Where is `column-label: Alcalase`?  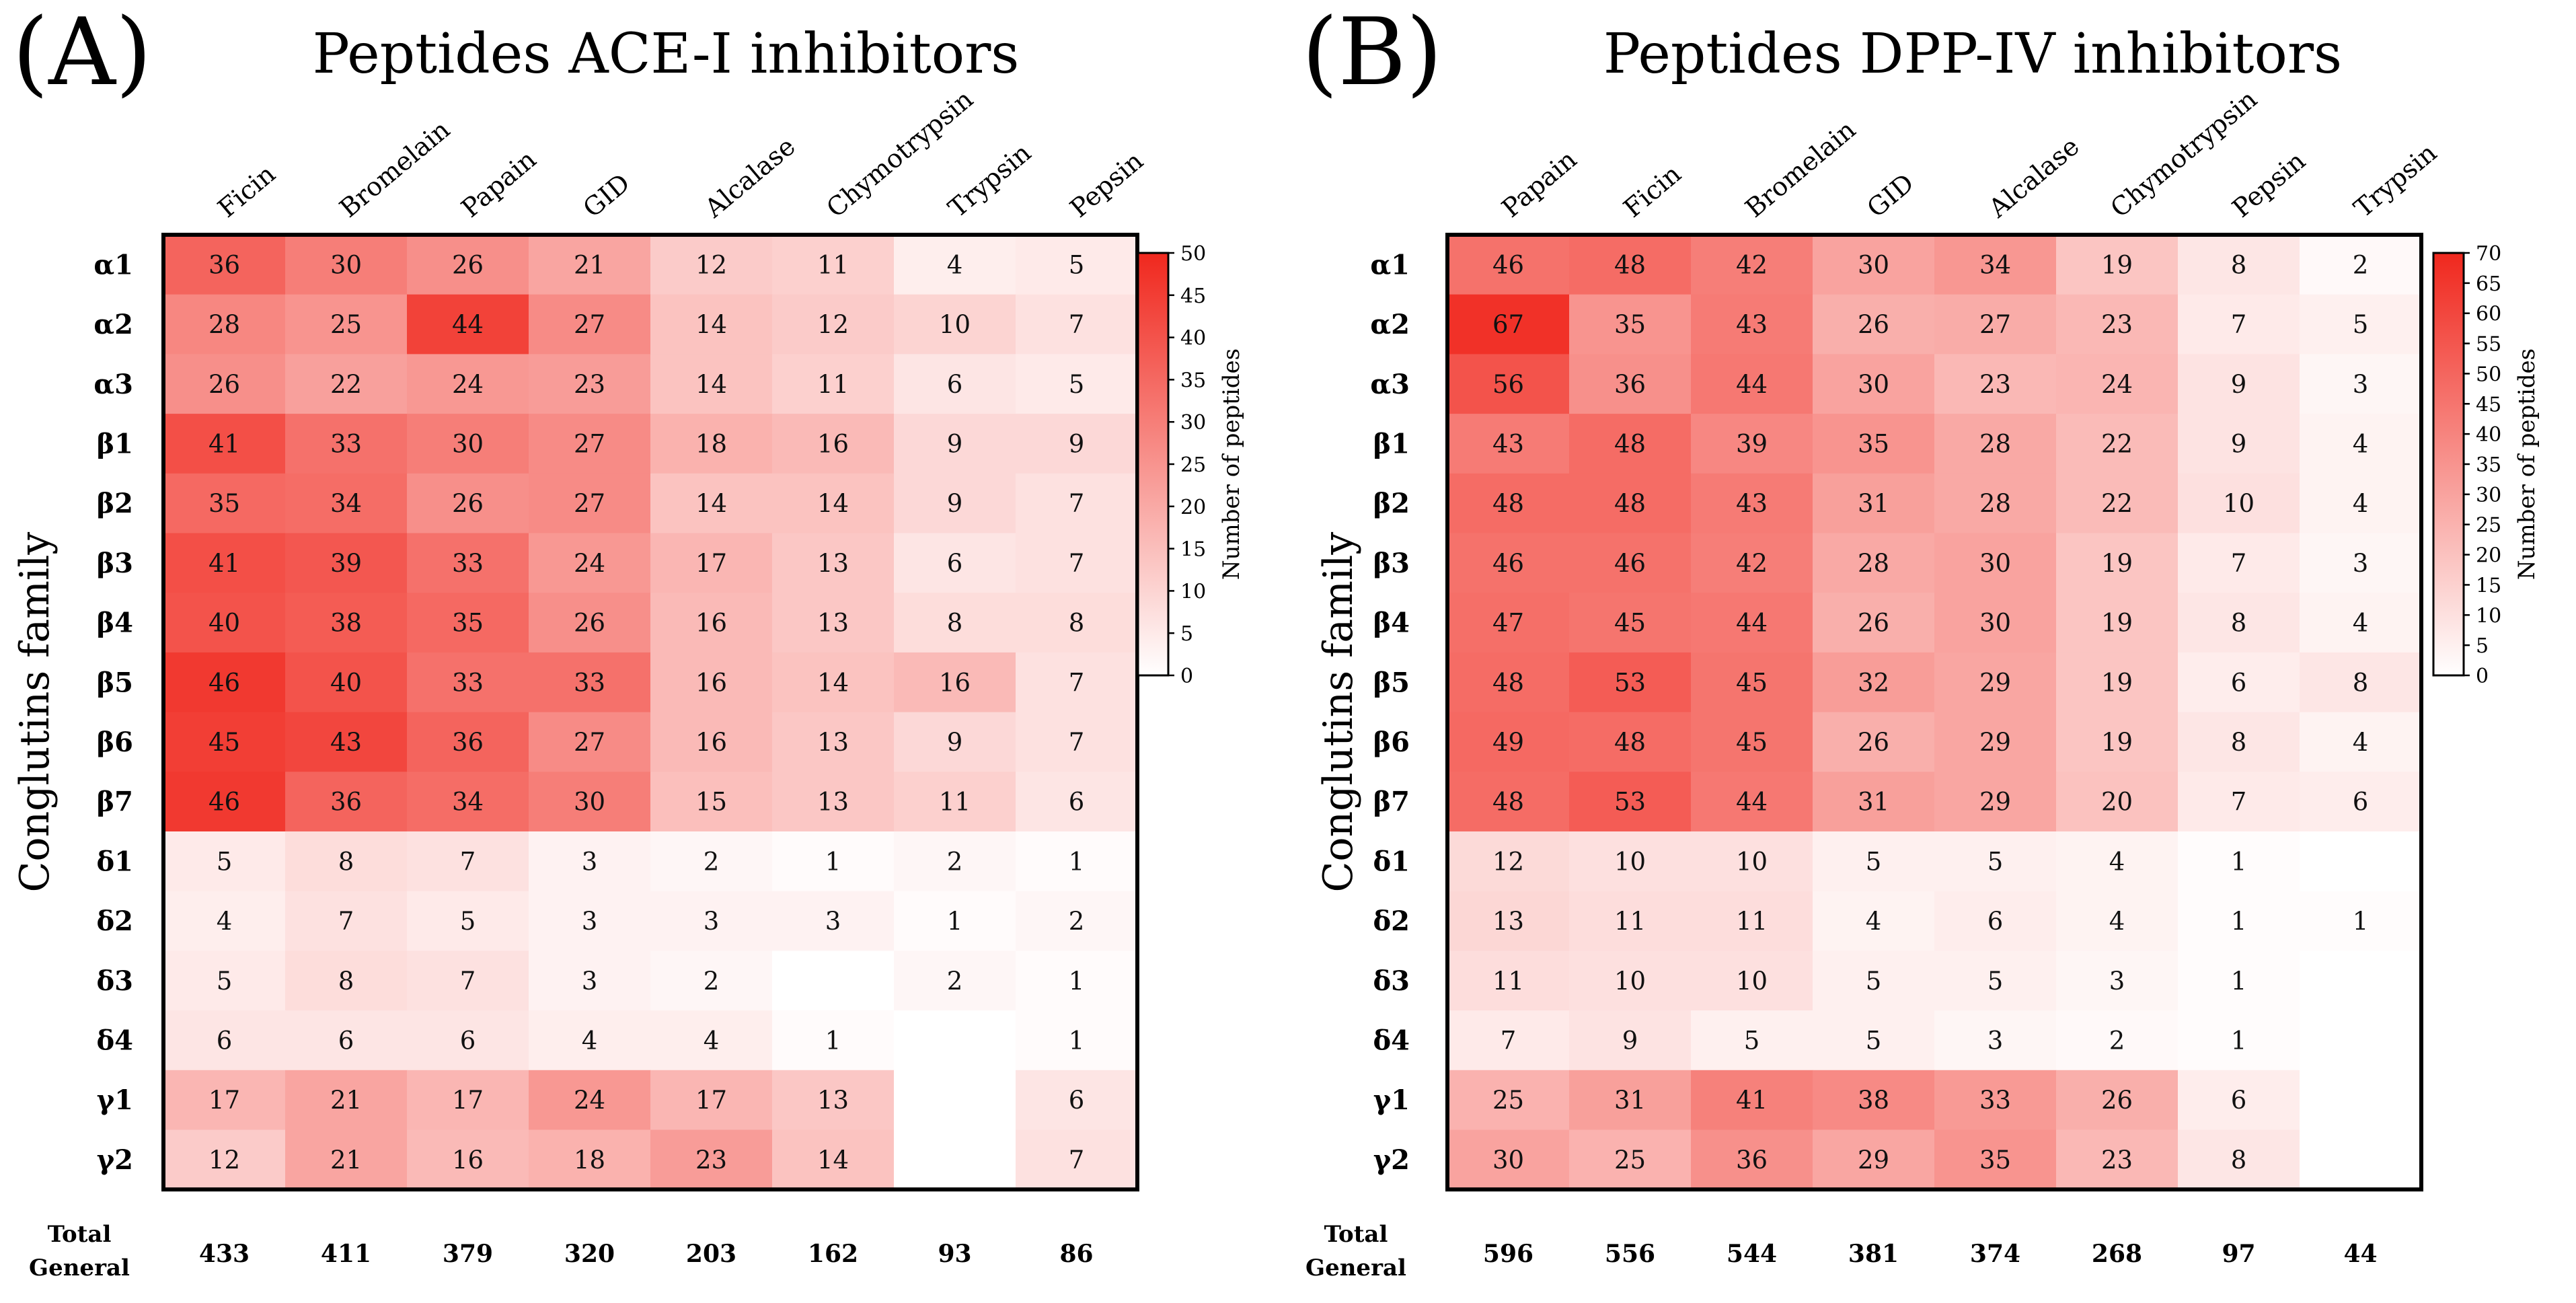
column-label: Alcalase is located at coordinates (2034, 177).